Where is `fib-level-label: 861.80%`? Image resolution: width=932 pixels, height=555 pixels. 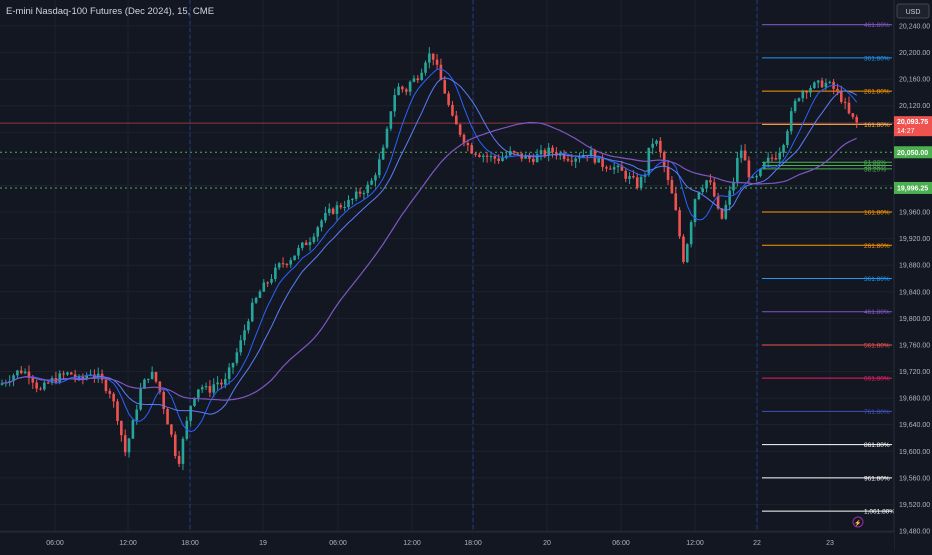 fib-level-label: 861.80% is located at coordinates (877, 445).